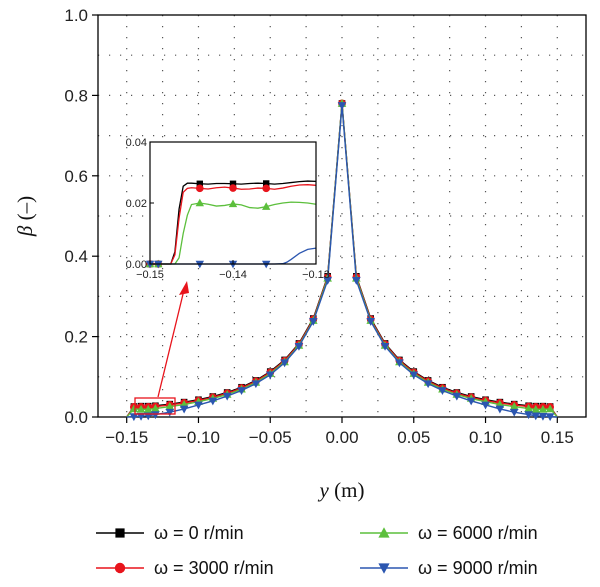 The width and height of the screenshot is (600, 587). Describe the element at coordinates (136, 143) in the screenshot. I see `inset-y-tick-label: 0.04` at that location.